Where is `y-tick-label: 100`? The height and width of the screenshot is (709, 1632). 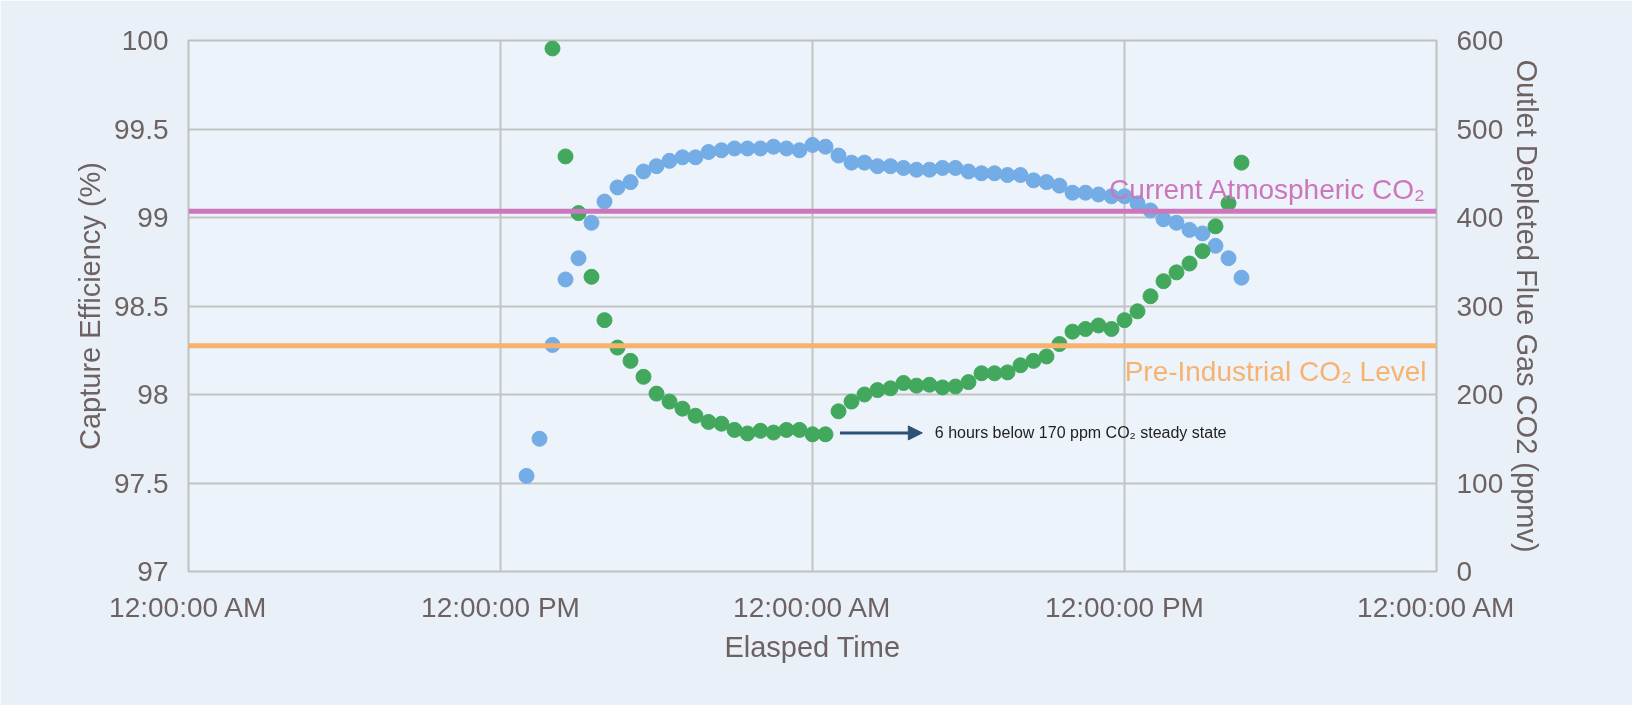 y-tick-label: 100 is located at coordinates (145, 40).